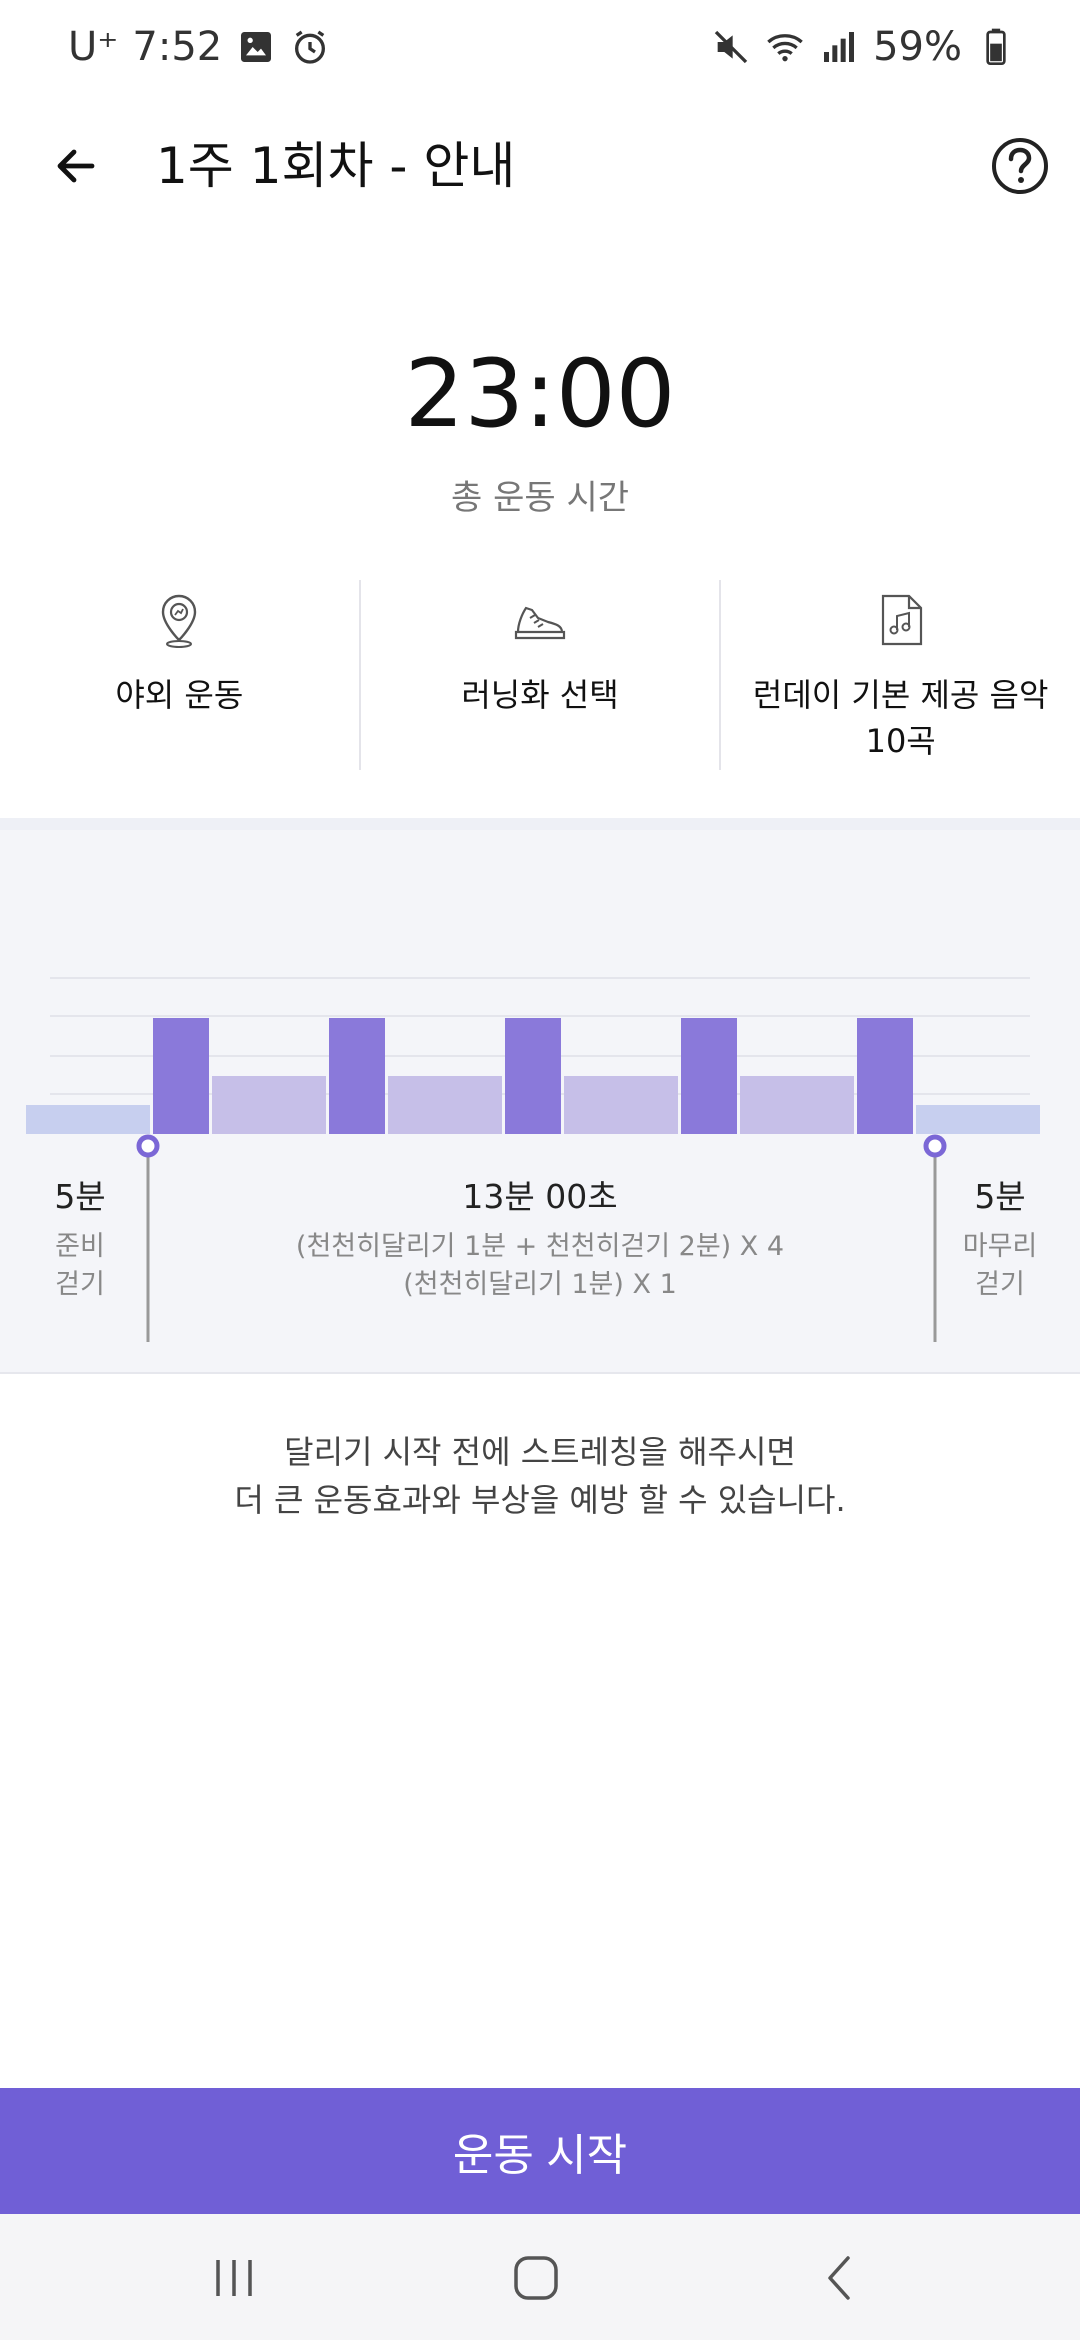 Image resolution: width=1080 pixels, height=2340 pixels. Describe the element at coordinates (80, 1196) in the screenshot. I see `warmup-duration: 5분` at that location.